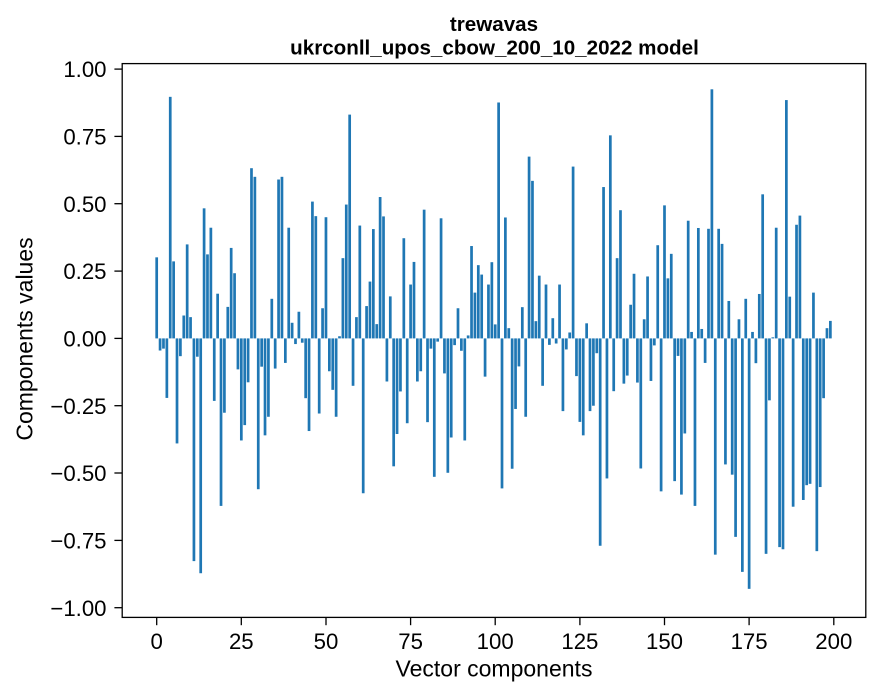 Image resolution: width=880 pixels, height=696 pixels. I want to click on svg-text: 50, so click(326, 641).